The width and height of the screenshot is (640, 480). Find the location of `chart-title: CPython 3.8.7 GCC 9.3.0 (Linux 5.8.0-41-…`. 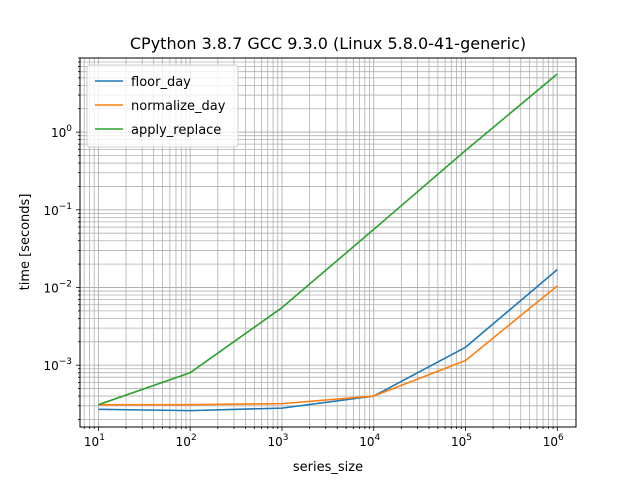

chart-title: CPython 3.8.7 GCC 9.3.0 (Linux 5.8.0-41-… is located at coordinates (328, 43).